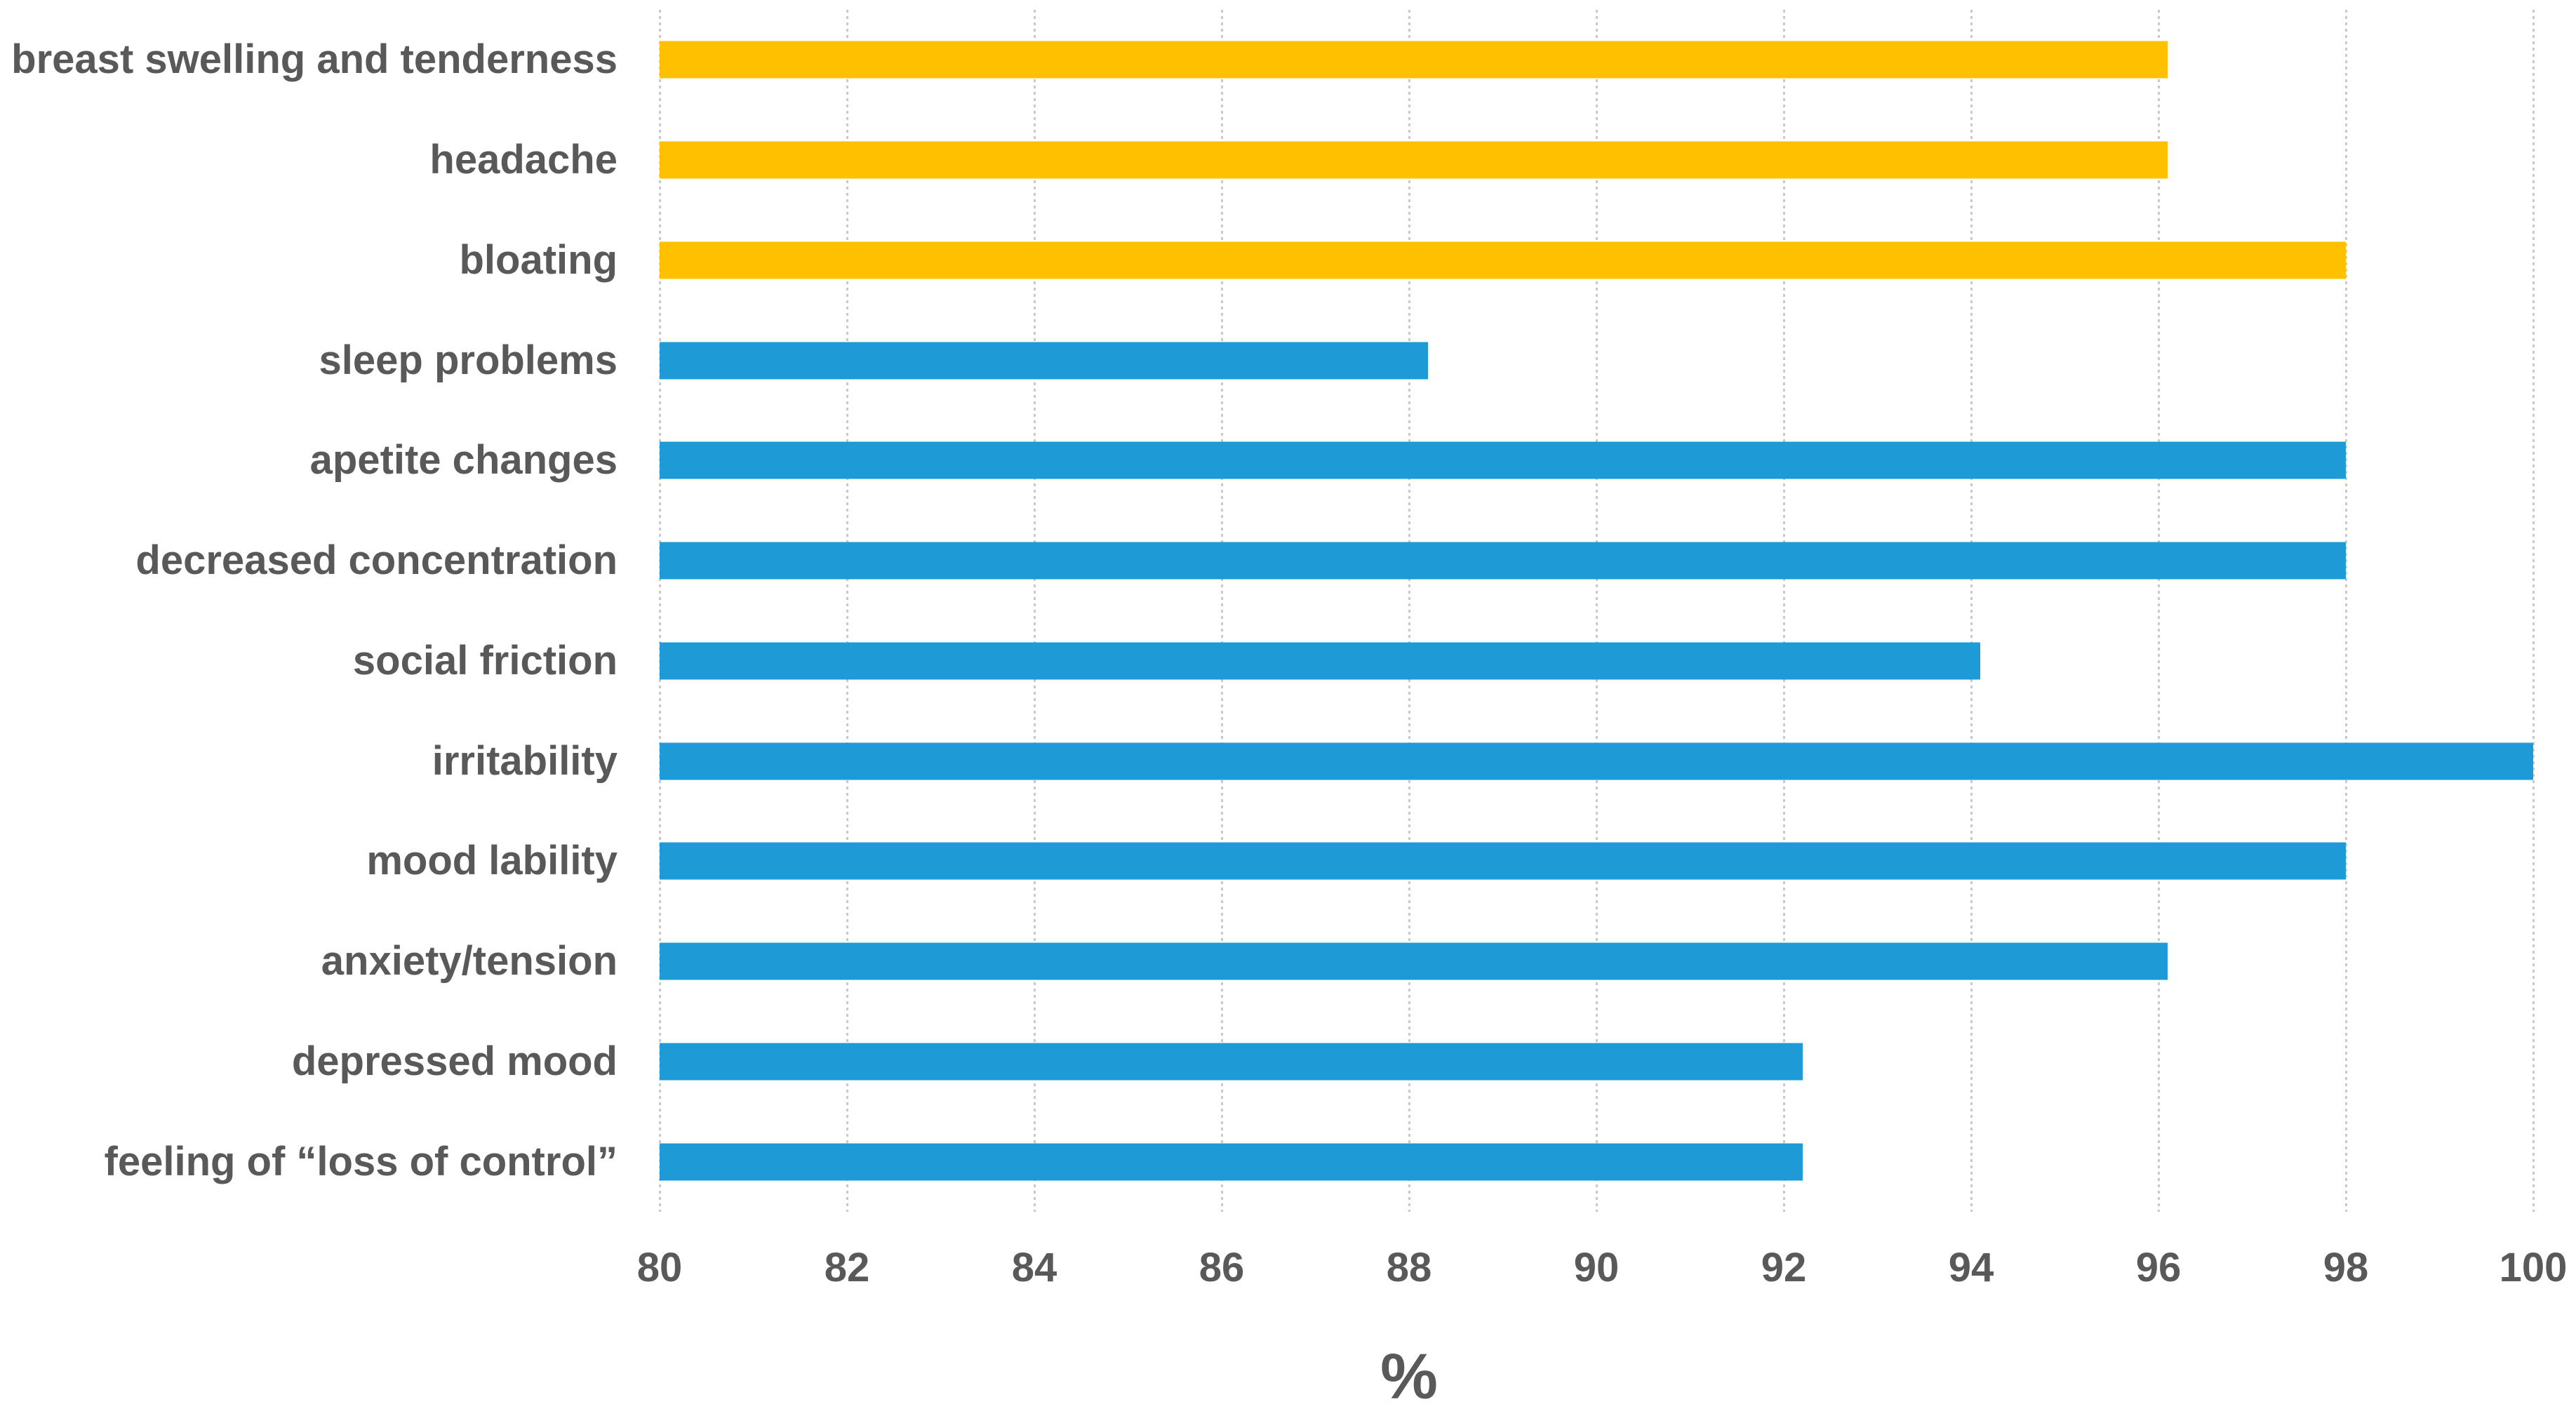 This screenshot has width=2576, height=1423. Describe the element at coordinates (1409, 1267) in the screenshot. I see `x-tick-label: 88` at that location.